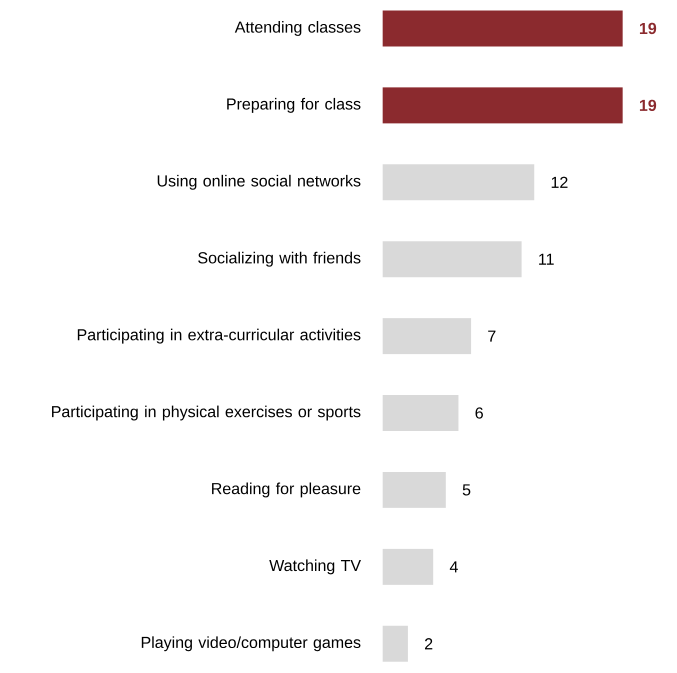 This screenshot has height=673, width=677. Describe the element at coordinates (279, 259) in the screenshot. I see `y-tick-label: Socializing with friends` at that location.